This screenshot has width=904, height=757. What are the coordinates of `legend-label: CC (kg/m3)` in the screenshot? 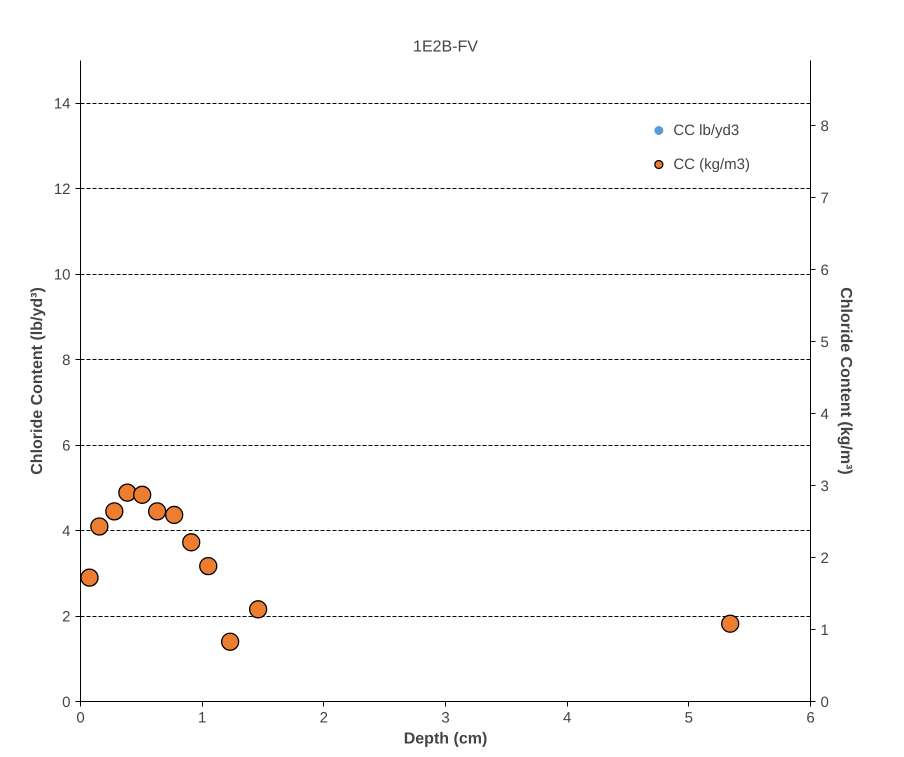 It's located at (711, 164).